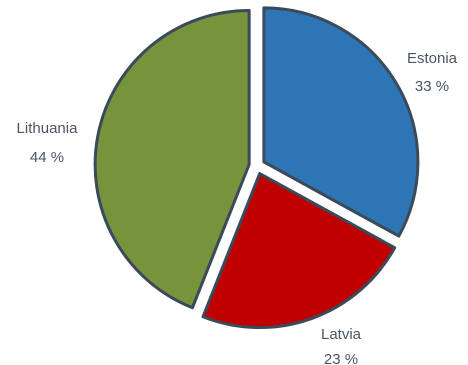 This screenshot has width=468, height=365. I want to click on slice-value-latvia: 23 %, so click(341, 358).